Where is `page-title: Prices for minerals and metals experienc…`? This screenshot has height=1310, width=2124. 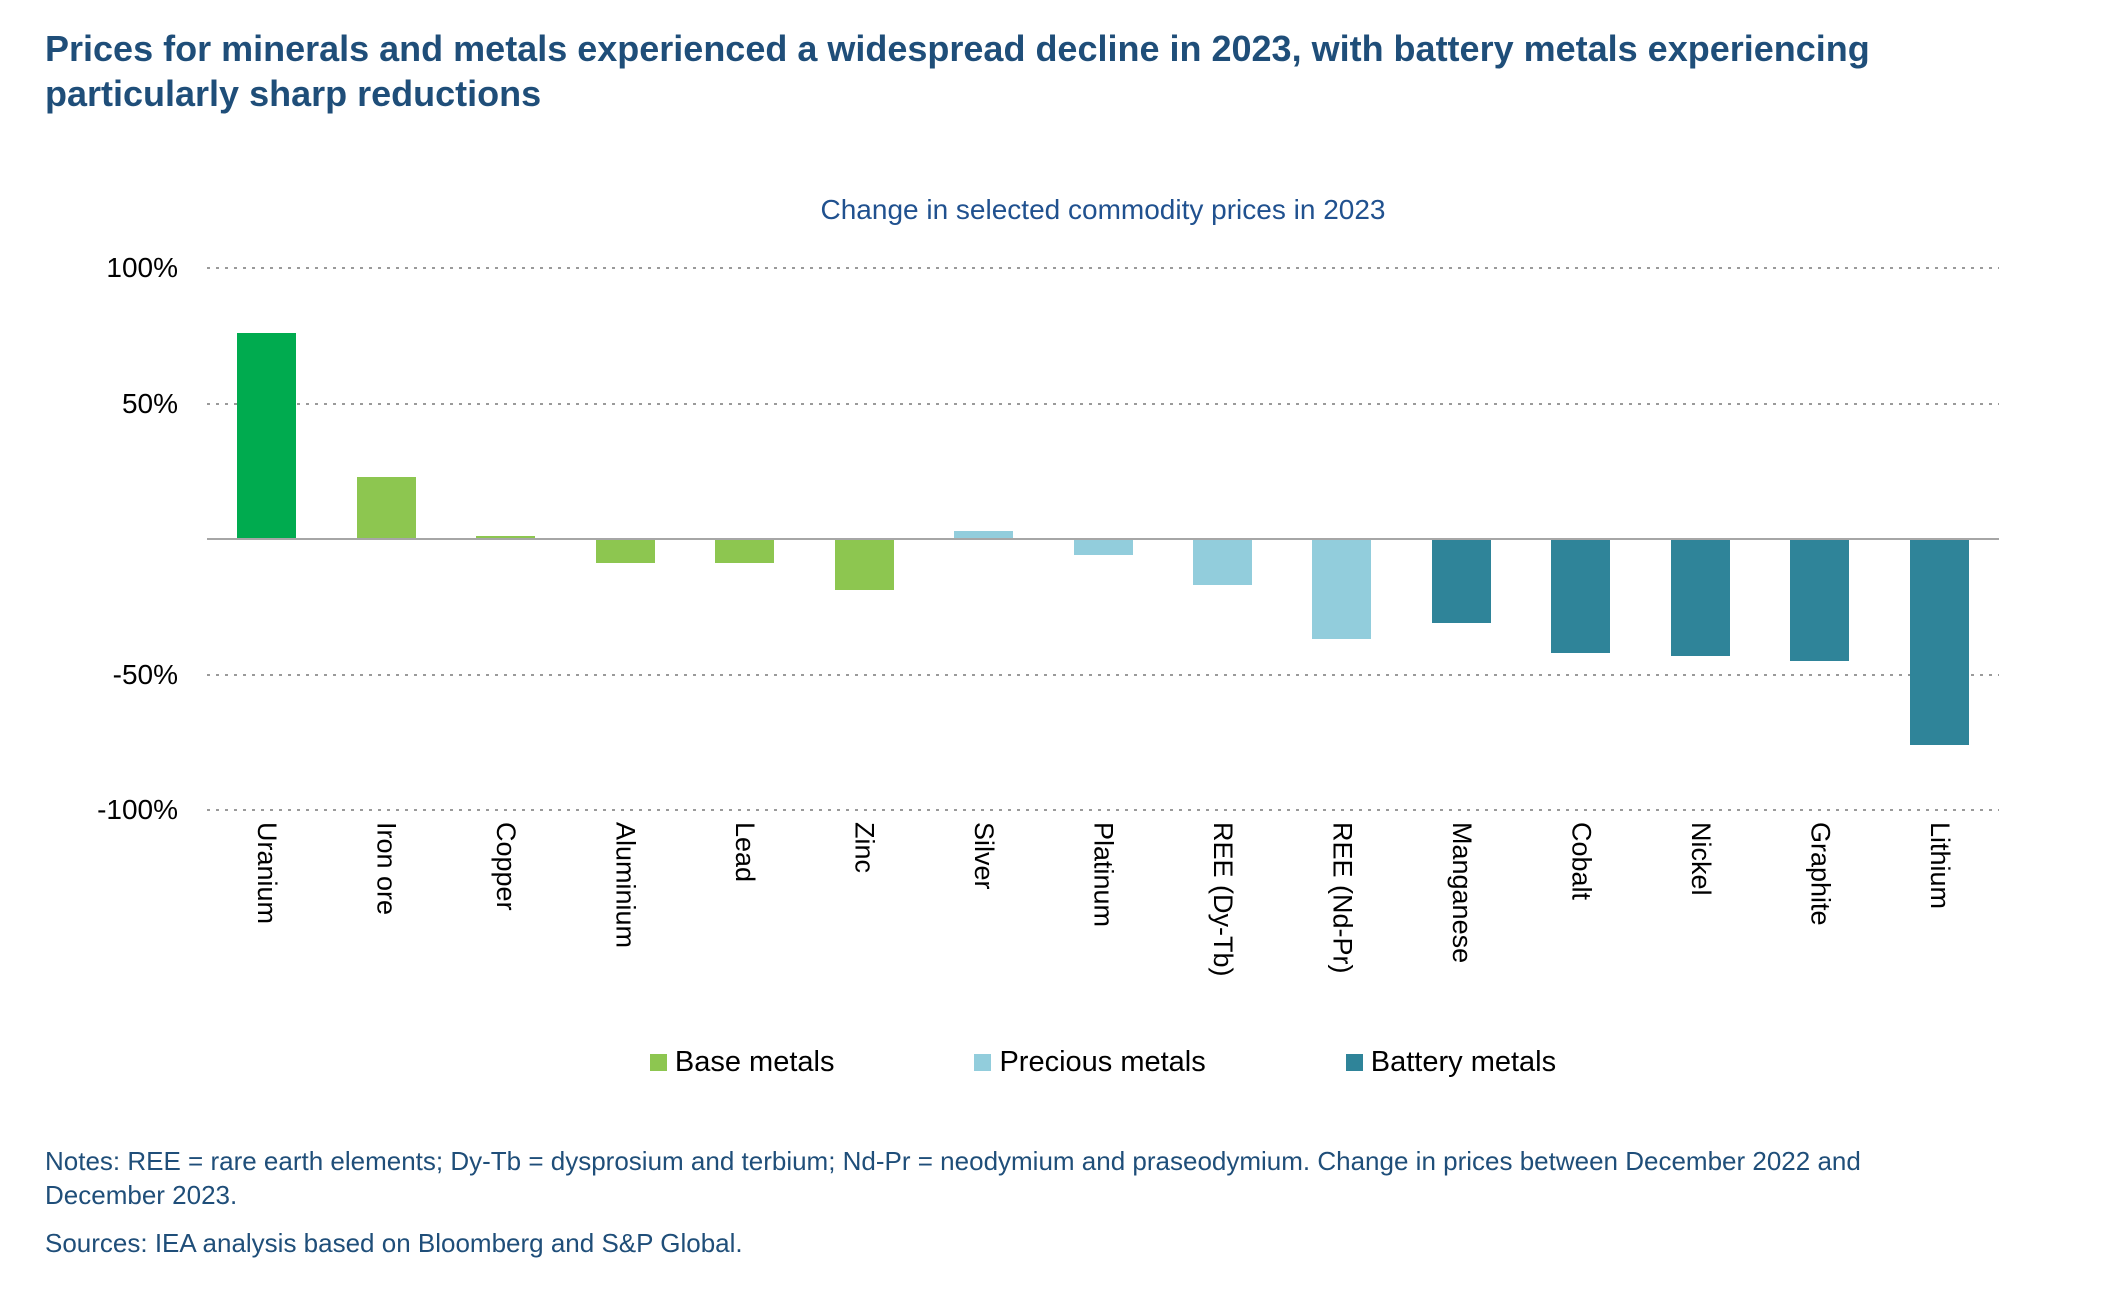 page-title: Prices for minerals and metals experienc… is located at coordinates (957, 71).